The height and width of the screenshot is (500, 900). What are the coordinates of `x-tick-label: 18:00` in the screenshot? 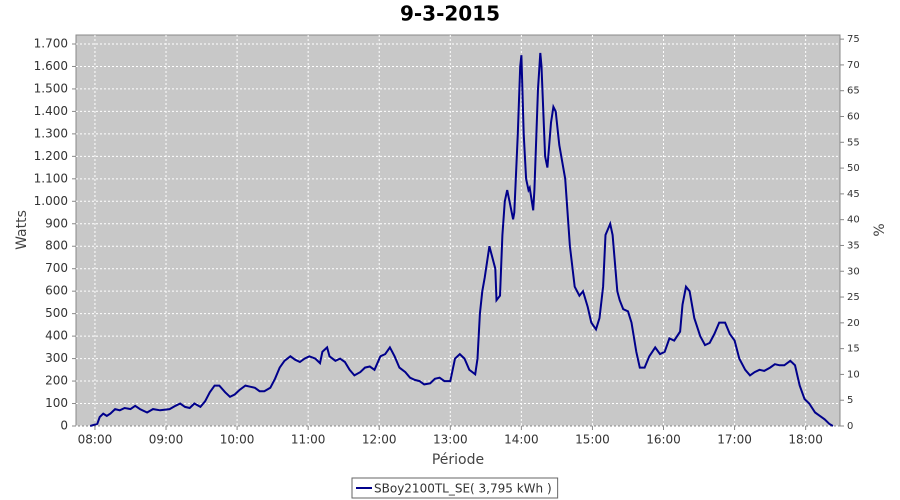 It's located at (805, 440).